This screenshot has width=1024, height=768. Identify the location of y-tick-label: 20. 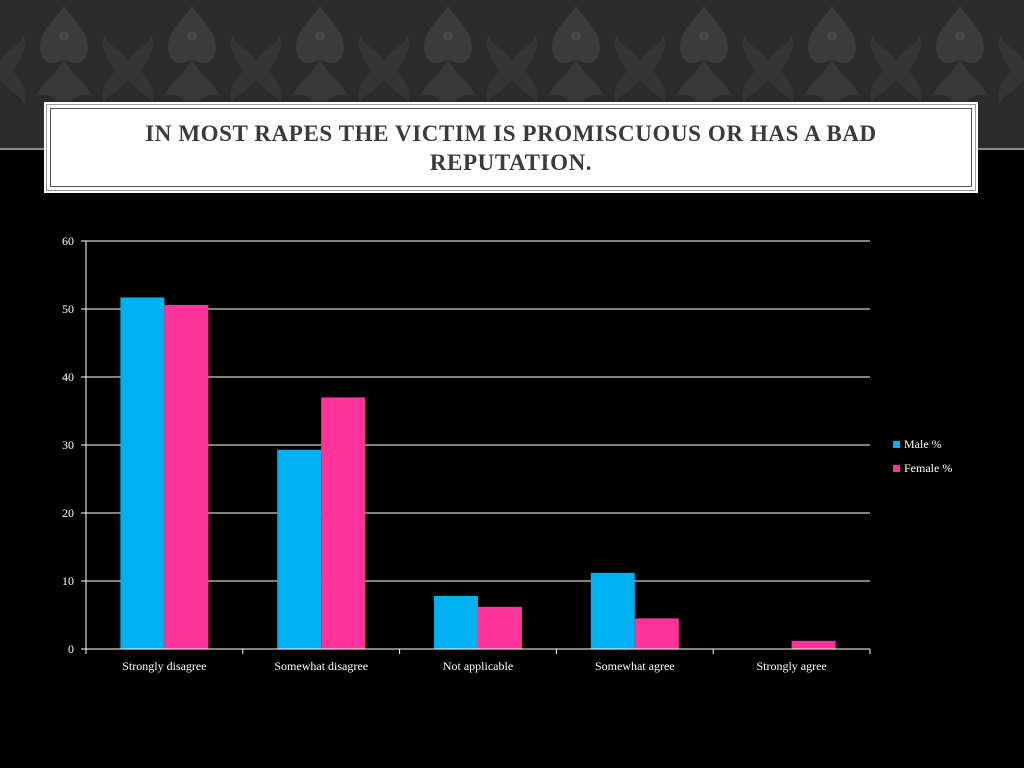
(68, 513).